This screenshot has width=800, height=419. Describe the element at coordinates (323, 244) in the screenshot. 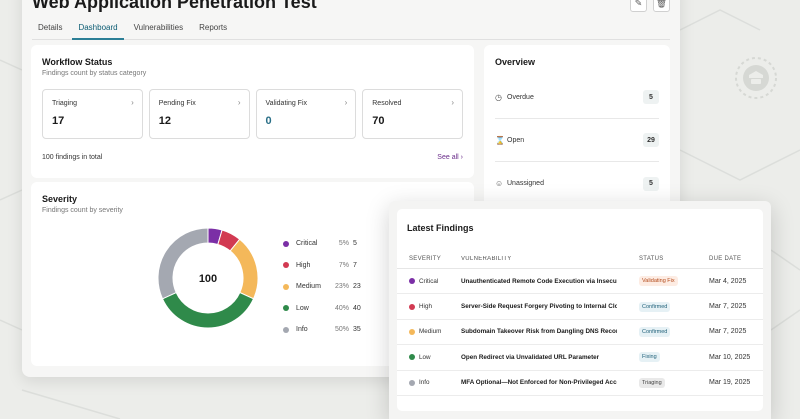

I see `legend-row-critical: Critical 5% 5` at that location.